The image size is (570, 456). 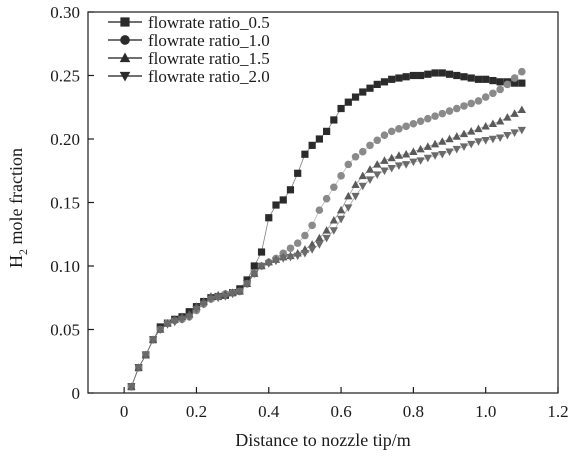 I want to click on y-axis-title-rest: mole fraction, so click(x=16, y=198).